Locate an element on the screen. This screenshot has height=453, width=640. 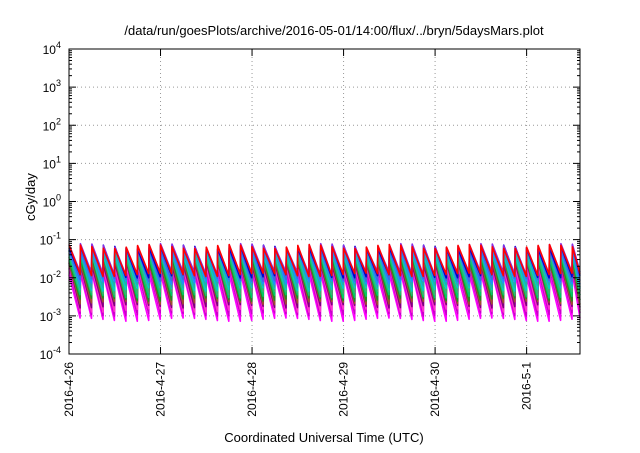
y-tick-label: 10⁻¹ is located at coordinates (50, 239).